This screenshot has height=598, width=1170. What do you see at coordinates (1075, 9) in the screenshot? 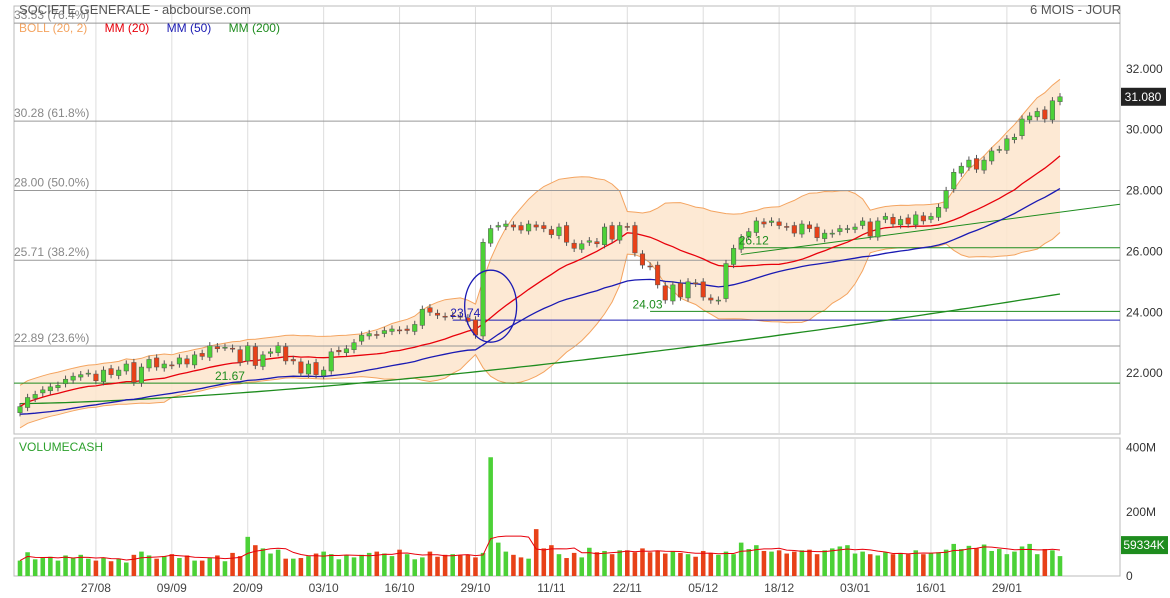
I see `chart-period: 6 MOIS - JOUR` at bounding box center [1075, 9].